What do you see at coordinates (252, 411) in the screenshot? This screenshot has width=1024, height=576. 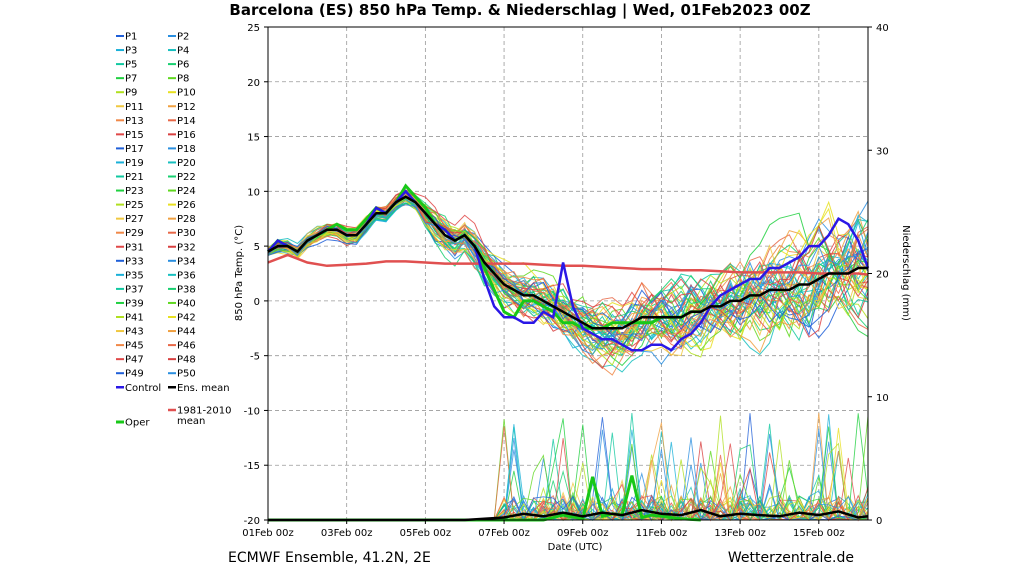 I see `y-tick-label: -10` at bounding box center [252, 411].